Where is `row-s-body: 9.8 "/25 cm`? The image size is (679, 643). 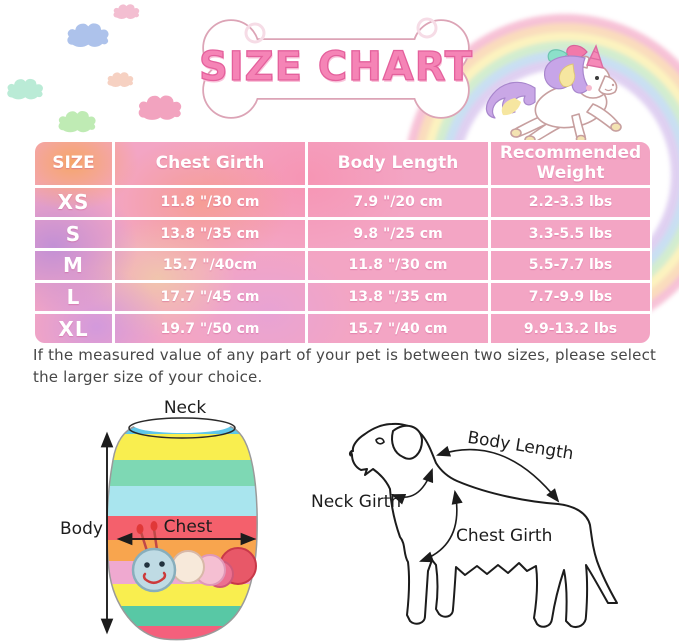 row-s-body: 9.8 "/25 cm is located at coordinates (396, 232).